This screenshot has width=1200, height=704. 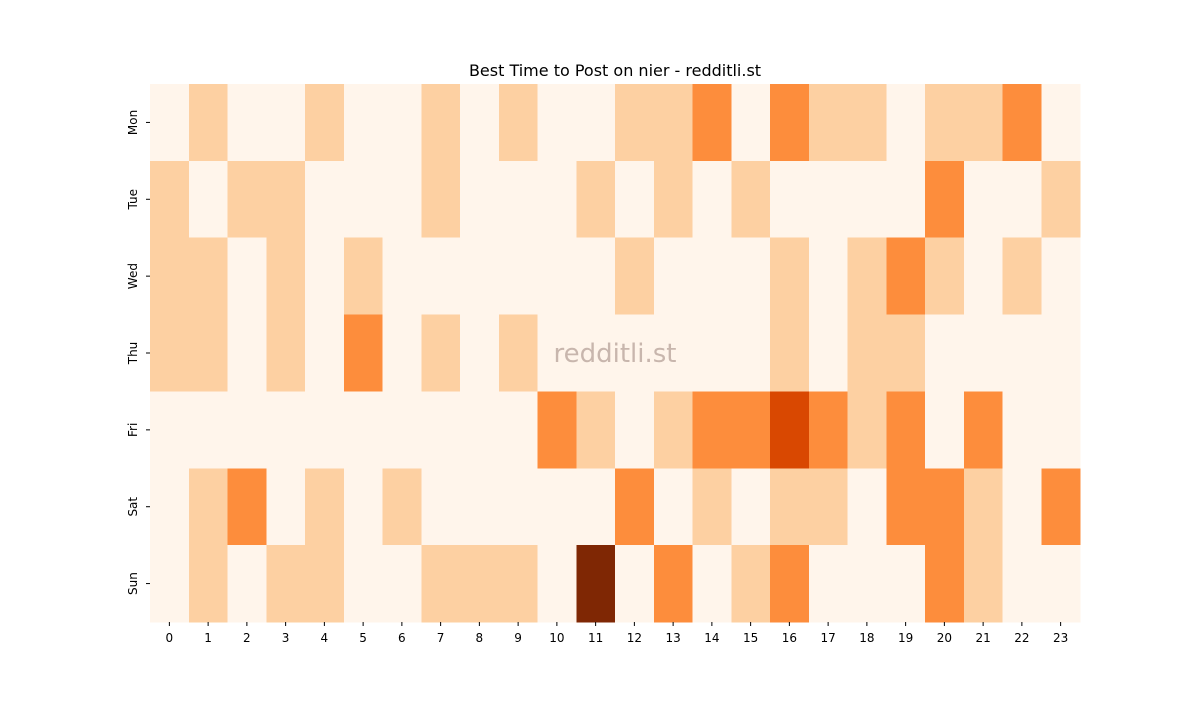 I want to click on x-tick-label: 23, so click(x=1060, y=638).